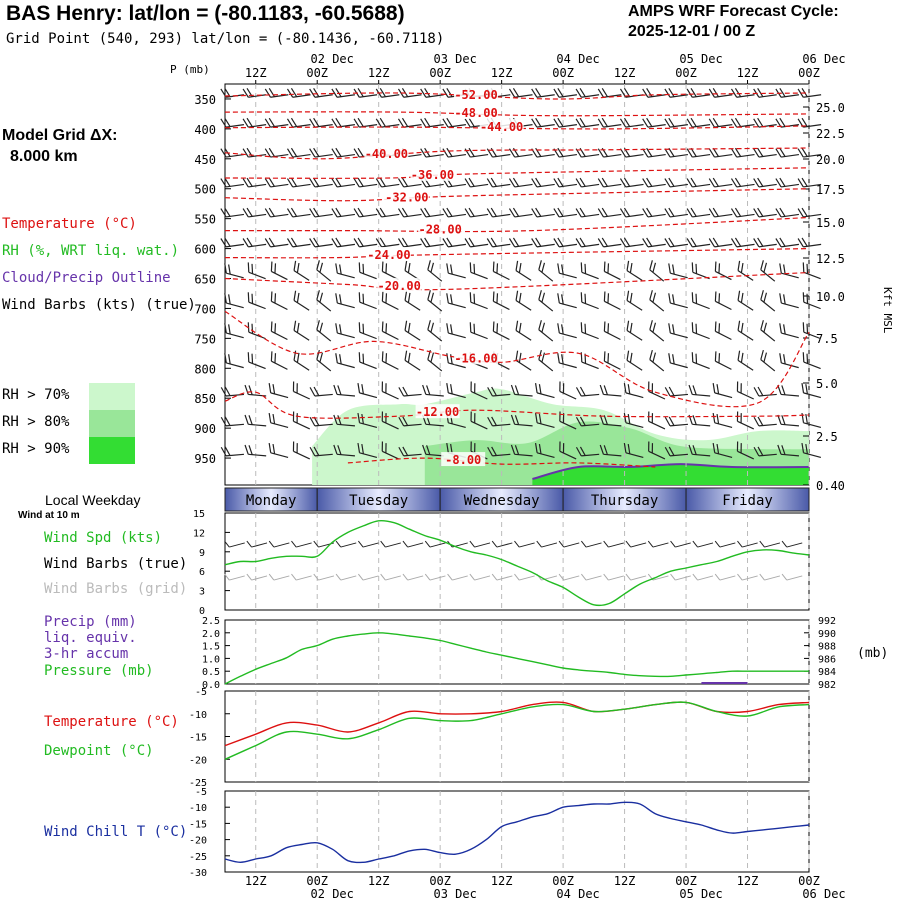 The image size is (900, 900). I want to click on top-date-label-0: 02 Dec, so click(332, 59).